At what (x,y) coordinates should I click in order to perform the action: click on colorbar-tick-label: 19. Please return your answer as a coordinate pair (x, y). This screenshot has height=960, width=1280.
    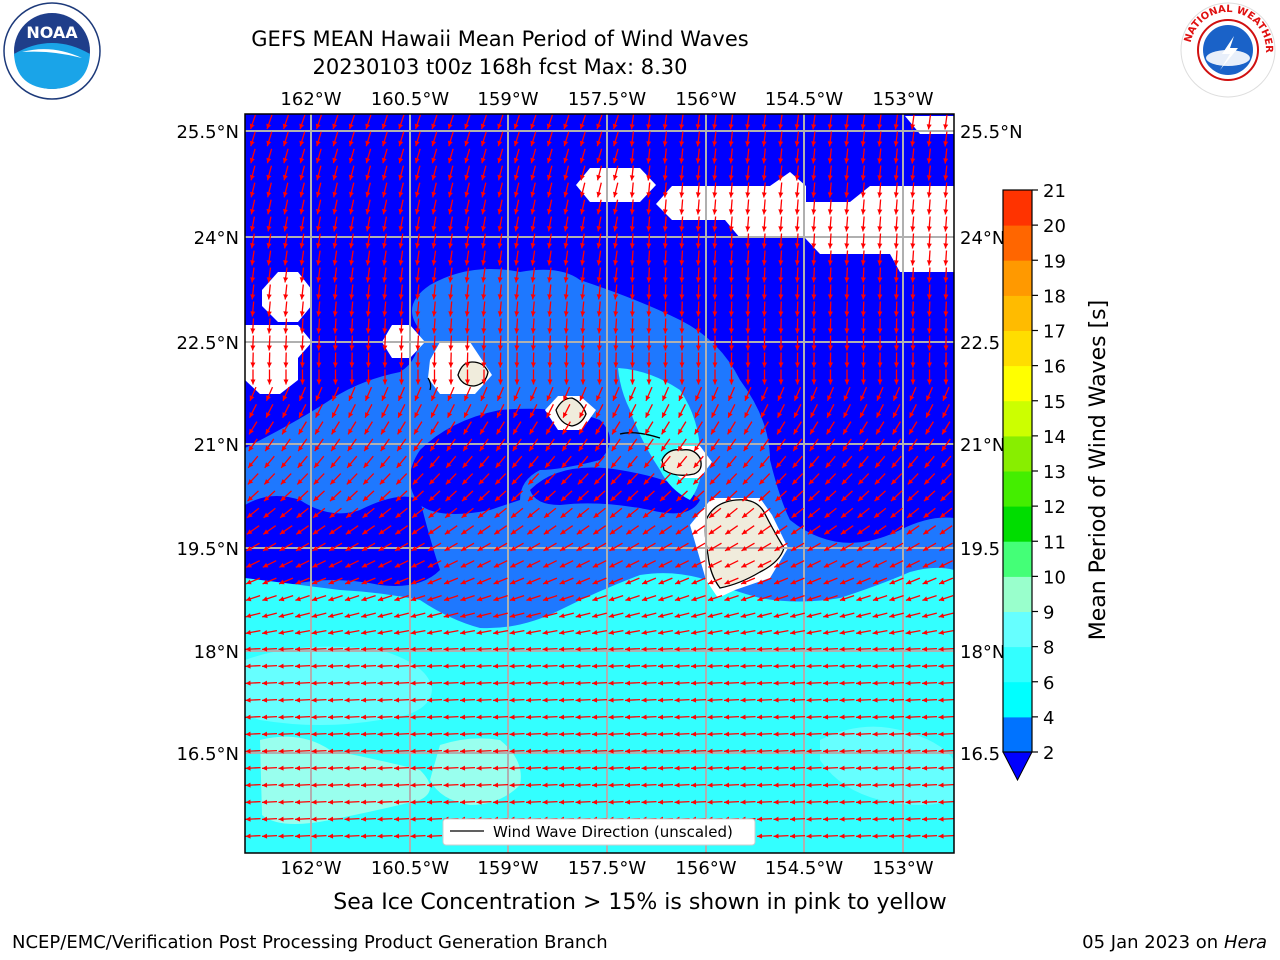
    Looking at the image, I should click on (1054, 261).